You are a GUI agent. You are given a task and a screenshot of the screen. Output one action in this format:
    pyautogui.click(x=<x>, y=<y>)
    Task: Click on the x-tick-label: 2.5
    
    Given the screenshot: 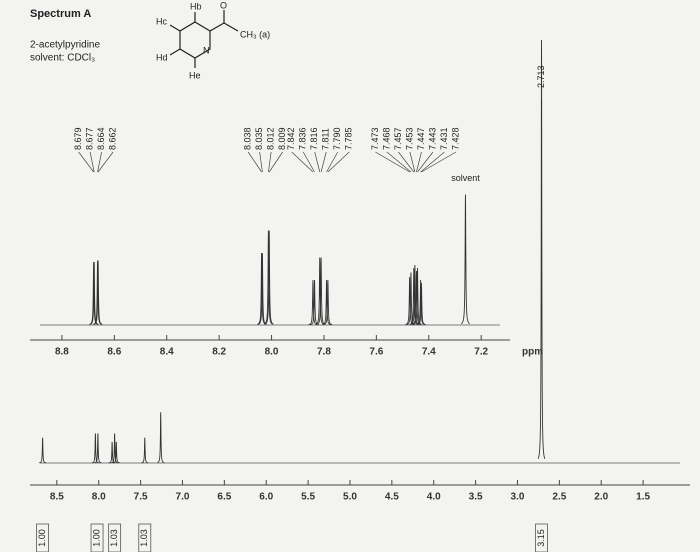 What is the action you would take?
    pyautogui.click(x=559, y=497)
    